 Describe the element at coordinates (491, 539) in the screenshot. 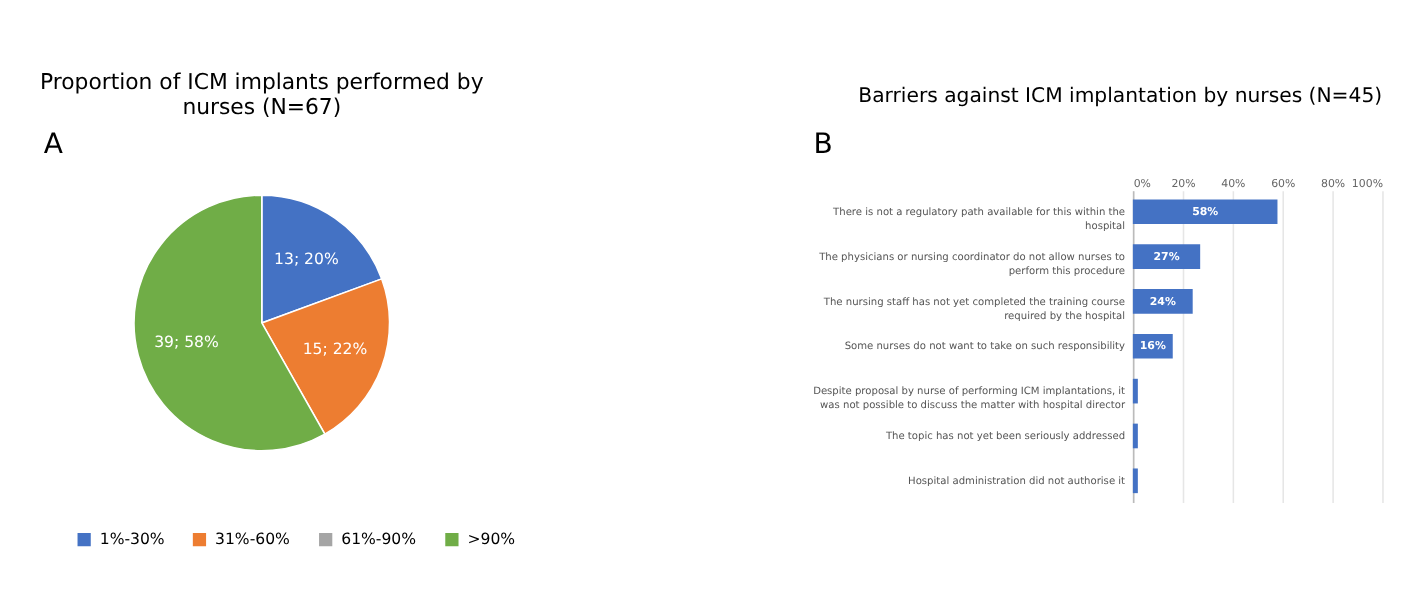

I see `legend-label: >90%` at that location.